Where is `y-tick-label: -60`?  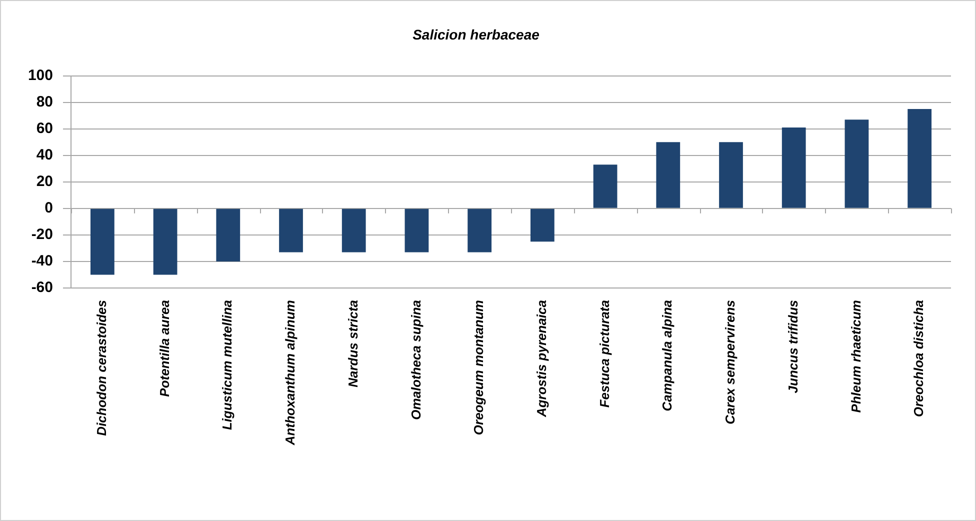 y-tick-label: -60 is located at coordinates (42, 287).